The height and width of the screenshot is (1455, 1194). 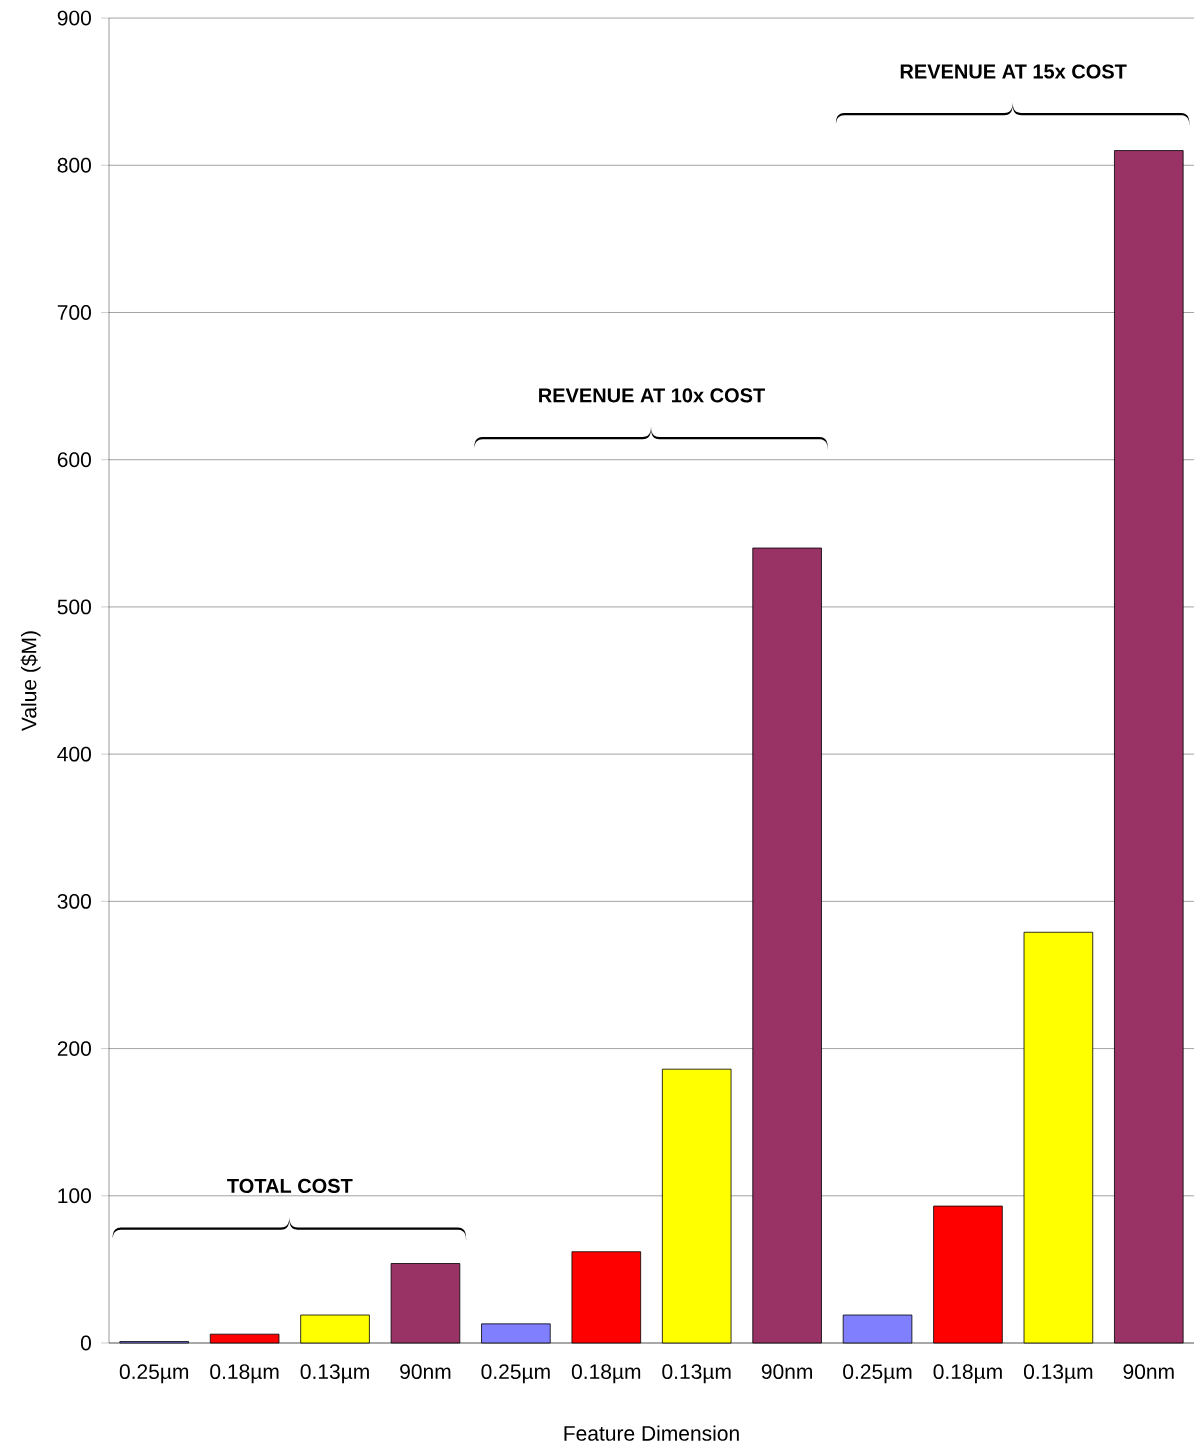 What do you see at coordinates (85, 1343) in the screenshot?
I see `y-tick-label: 0` at bounding box center [85, 1343].